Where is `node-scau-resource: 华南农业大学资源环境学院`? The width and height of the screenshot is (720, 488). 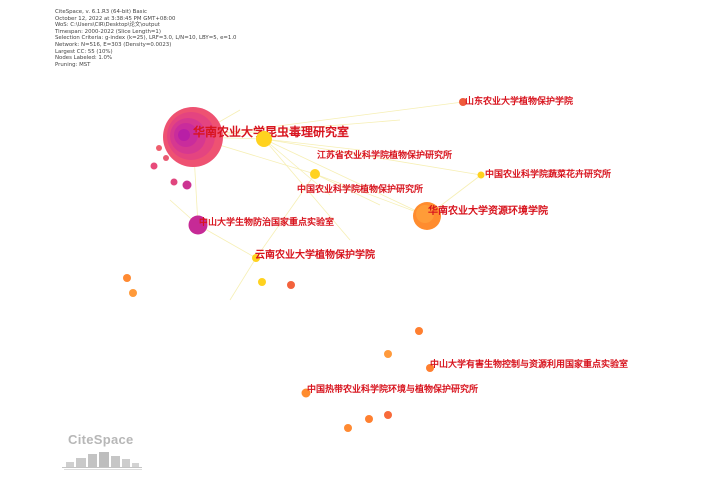
node-scau-resource: 华南农业大学资源环境学院 is located at coordinates (480, 216).